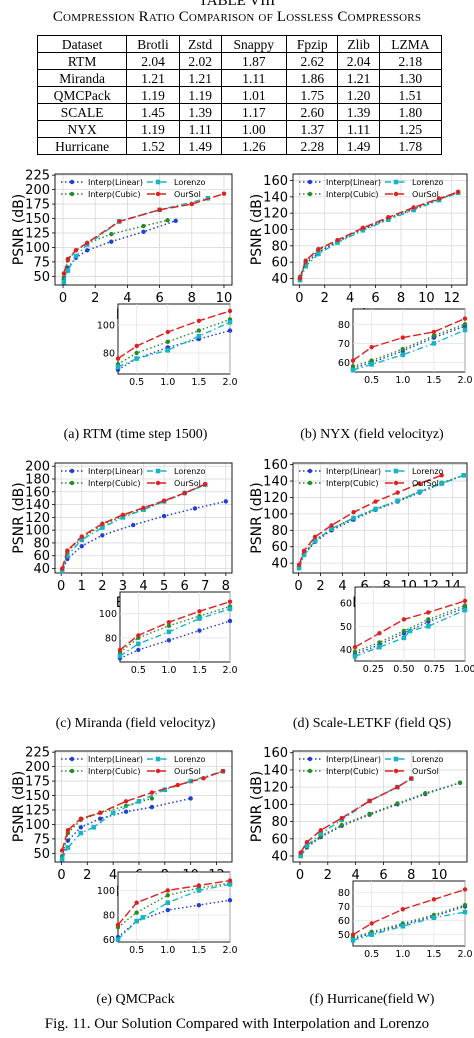 The image size is (474, 1038). I want to click on inset-series-line, so click(409, 921).